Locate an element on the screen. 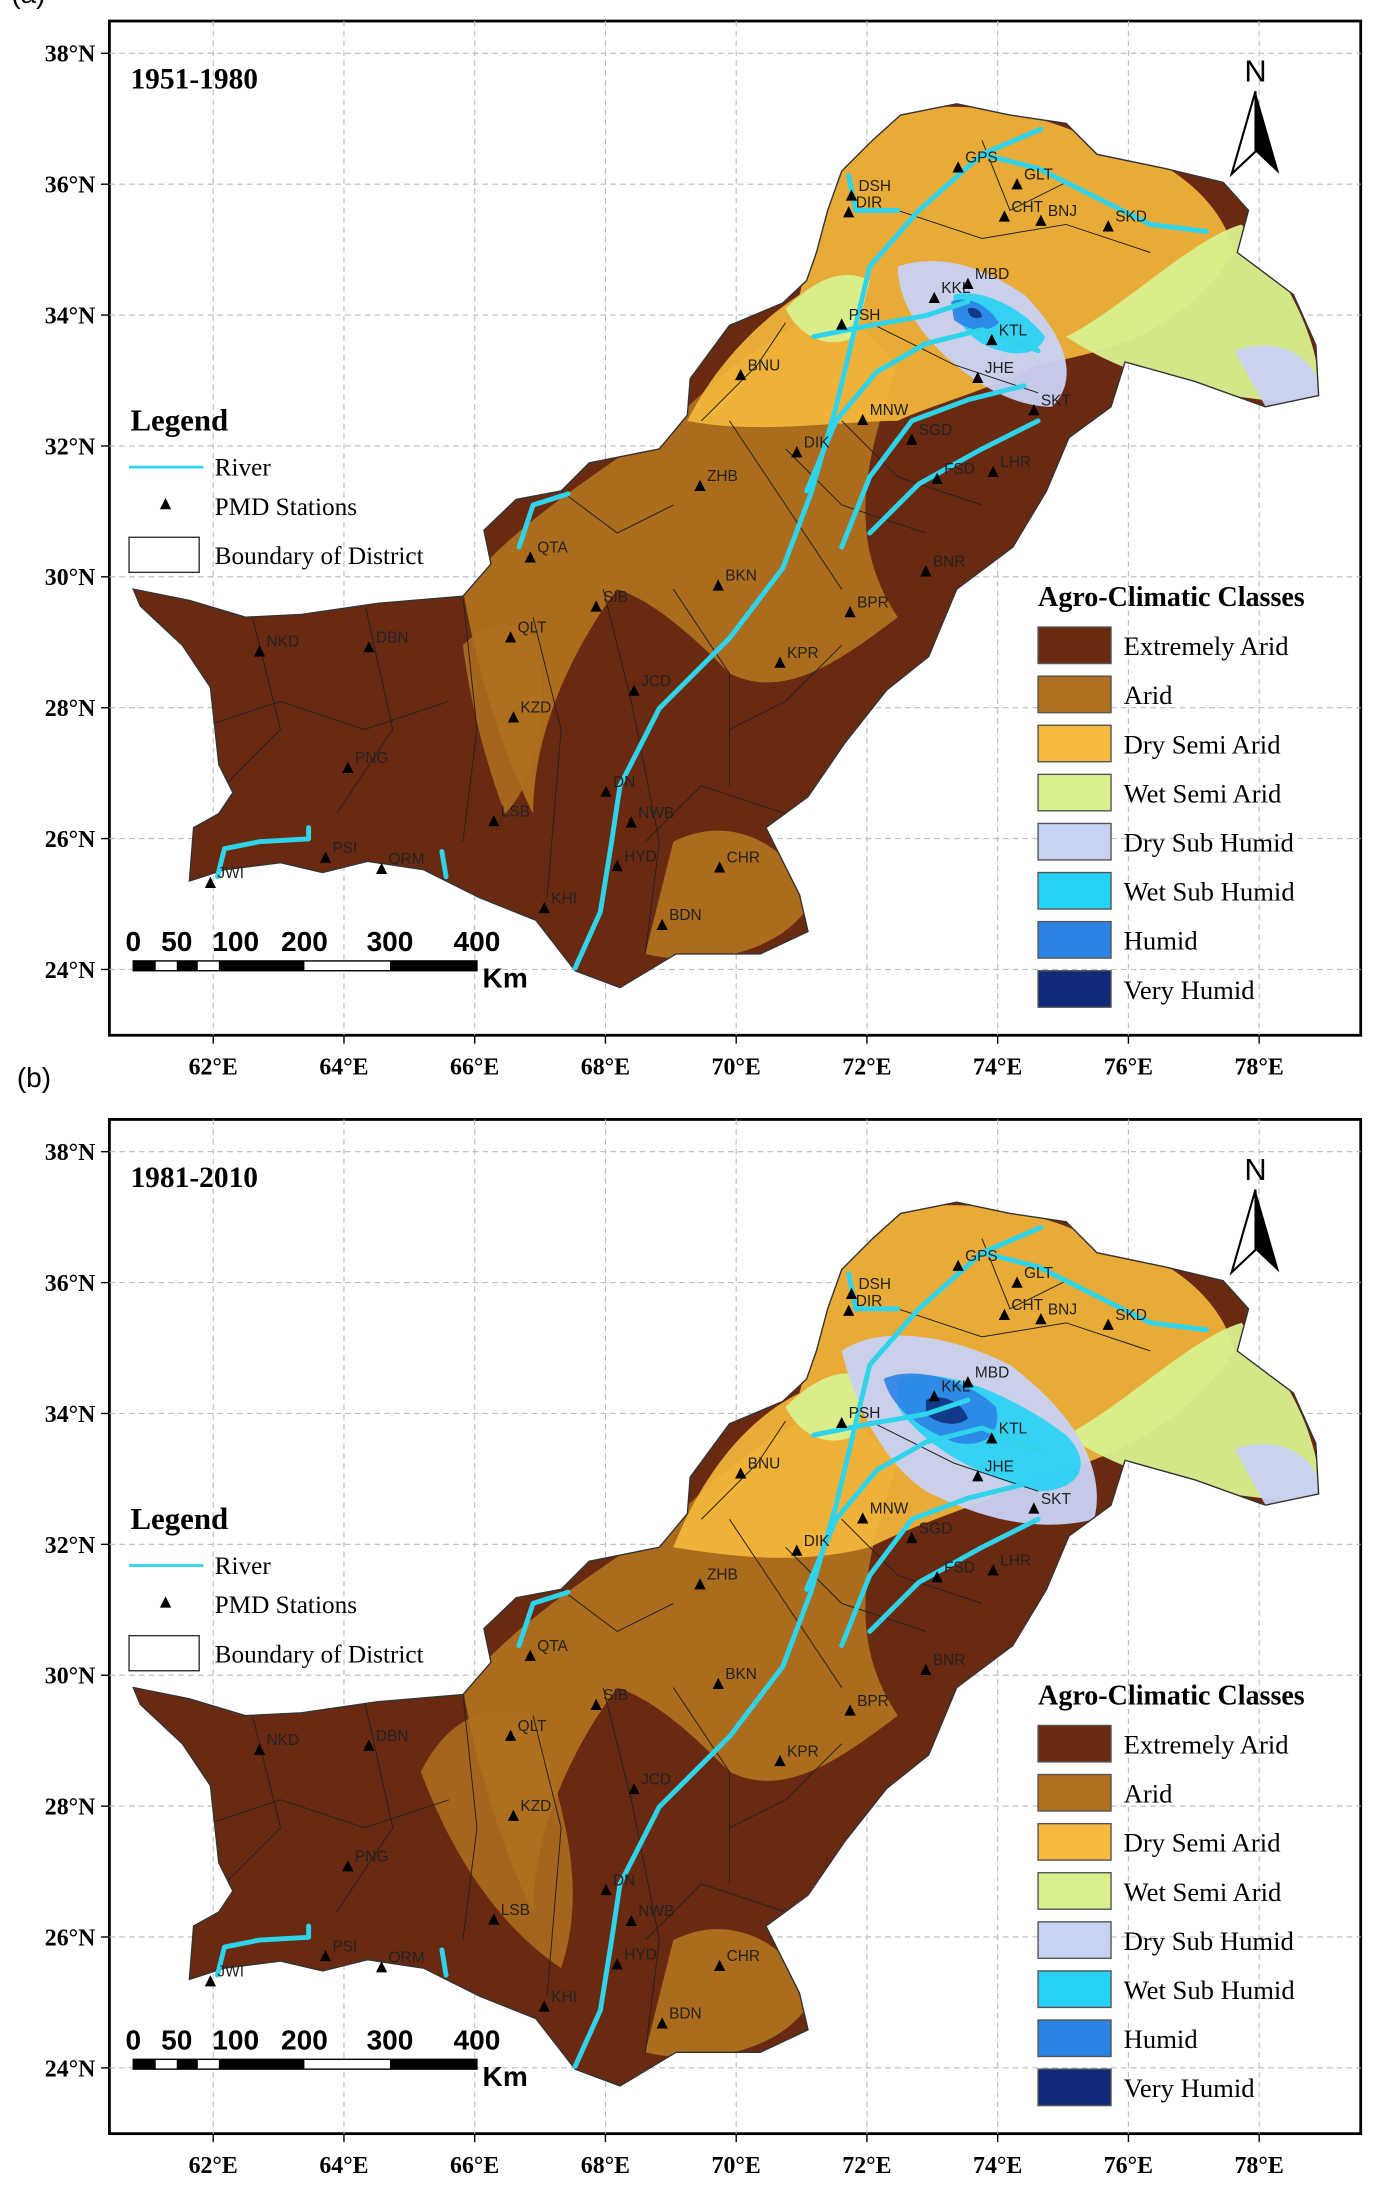 Image resolution: width=1389 pixels, height=2207 pixels. station-label: SIB is located at coordinates (615, 597).